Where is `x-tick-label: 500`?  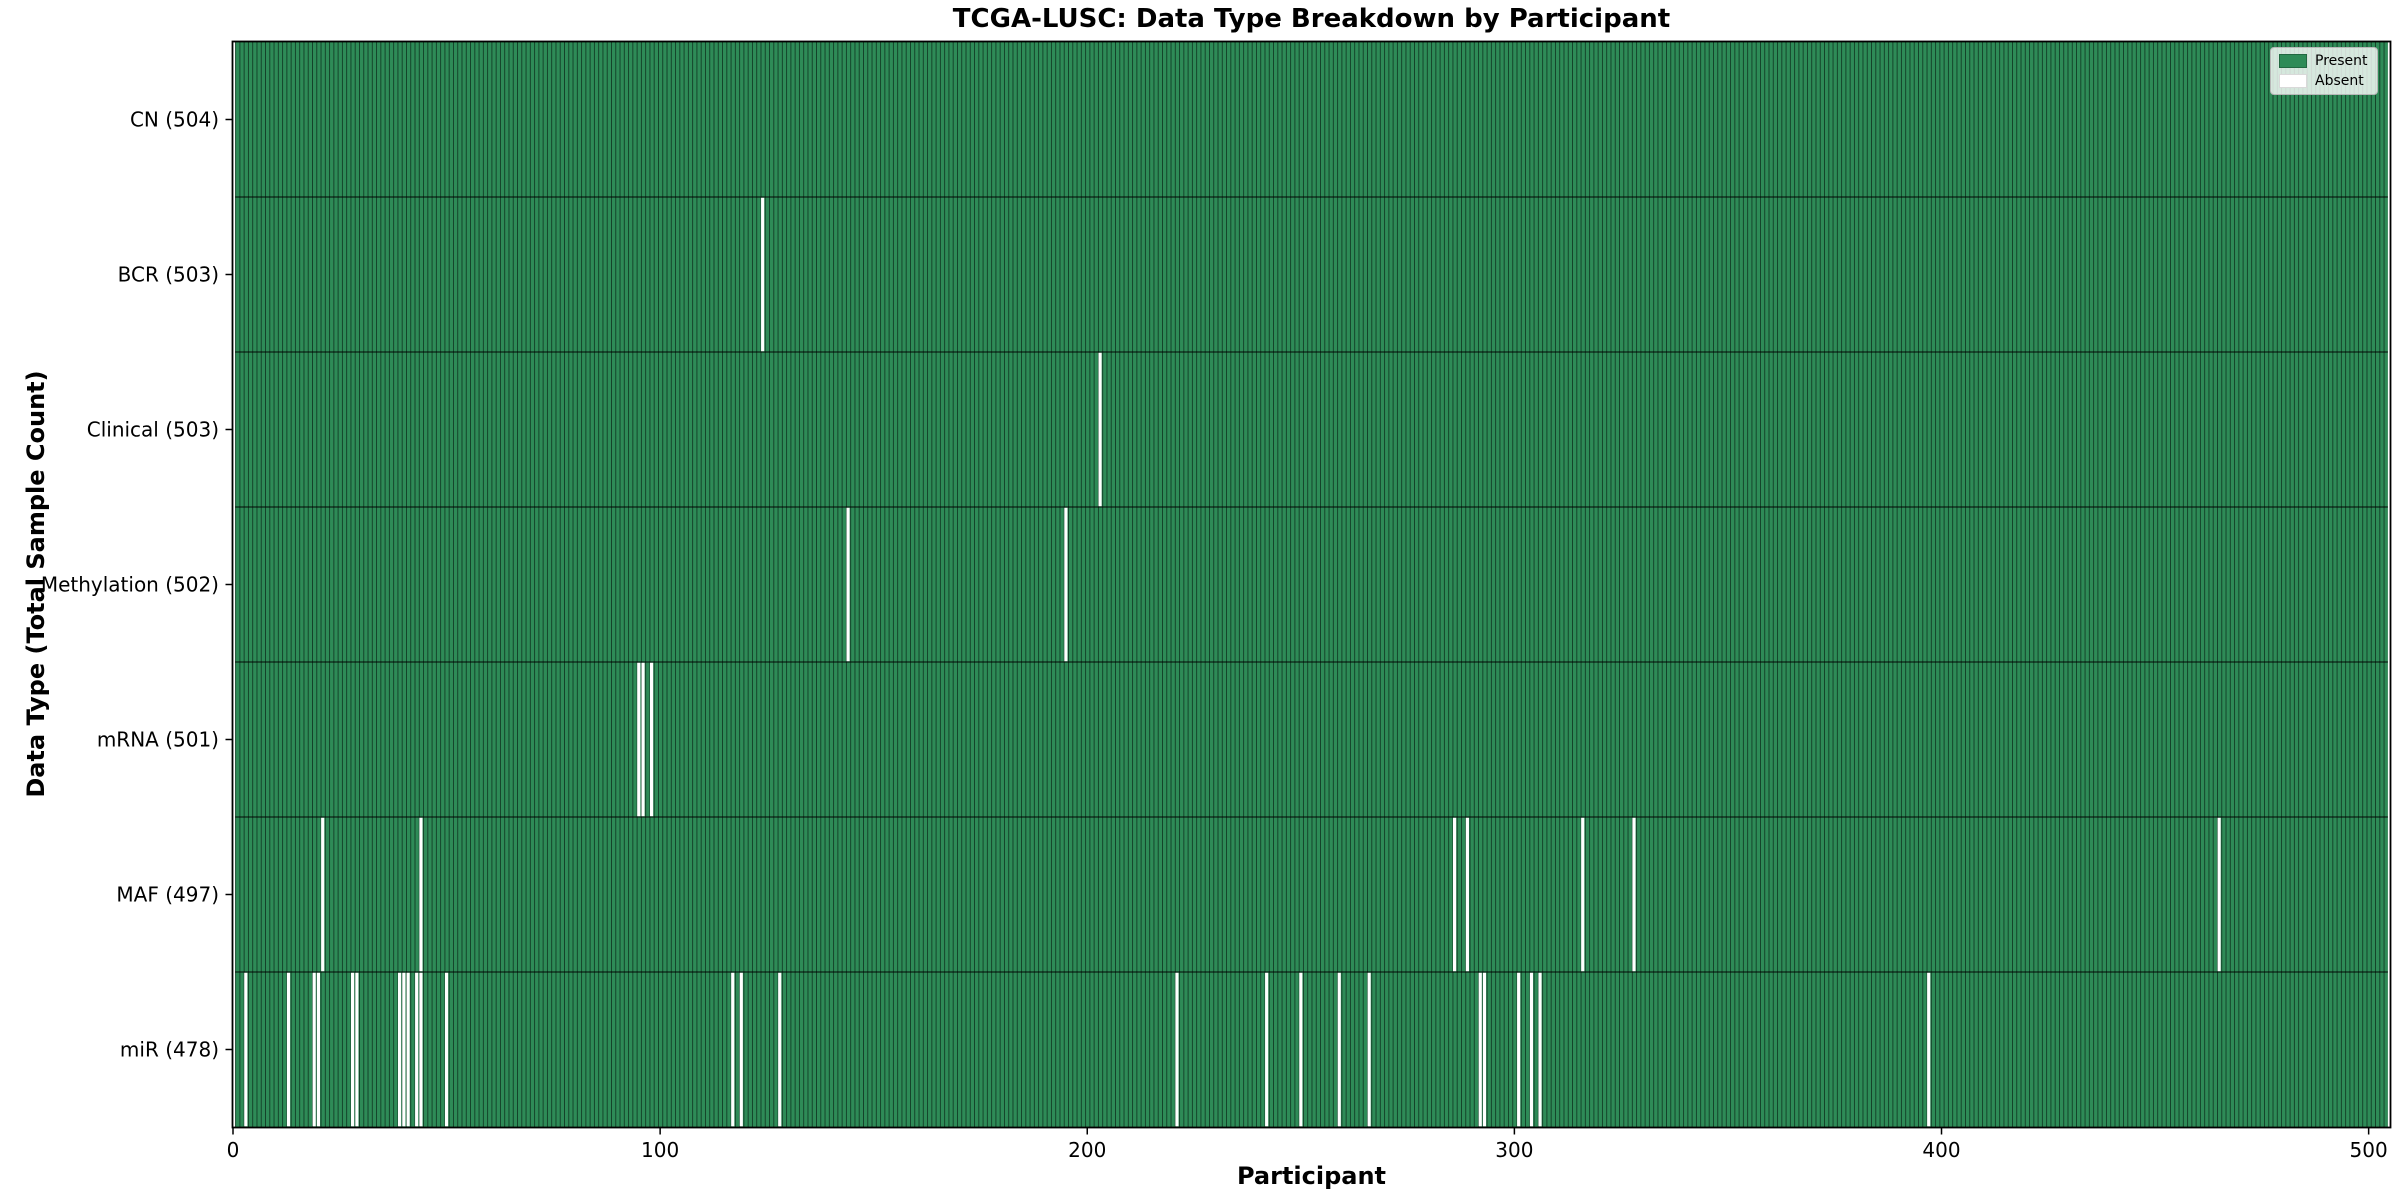
x-tick-label: 500 is located at coordinates (2369, 1150).